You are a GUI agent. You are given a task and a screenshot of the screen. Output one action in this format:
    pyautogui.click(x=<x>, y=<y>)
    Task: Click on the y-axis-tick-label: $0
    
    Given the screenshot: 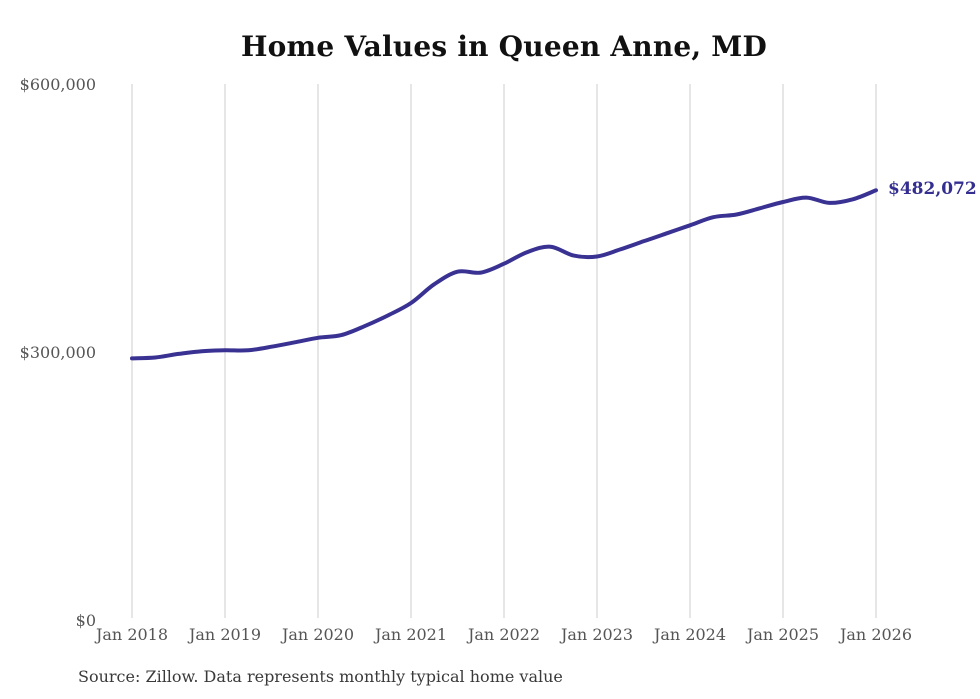 What is the action you would take?
    pyautogui.click(x=85, y=620)
    